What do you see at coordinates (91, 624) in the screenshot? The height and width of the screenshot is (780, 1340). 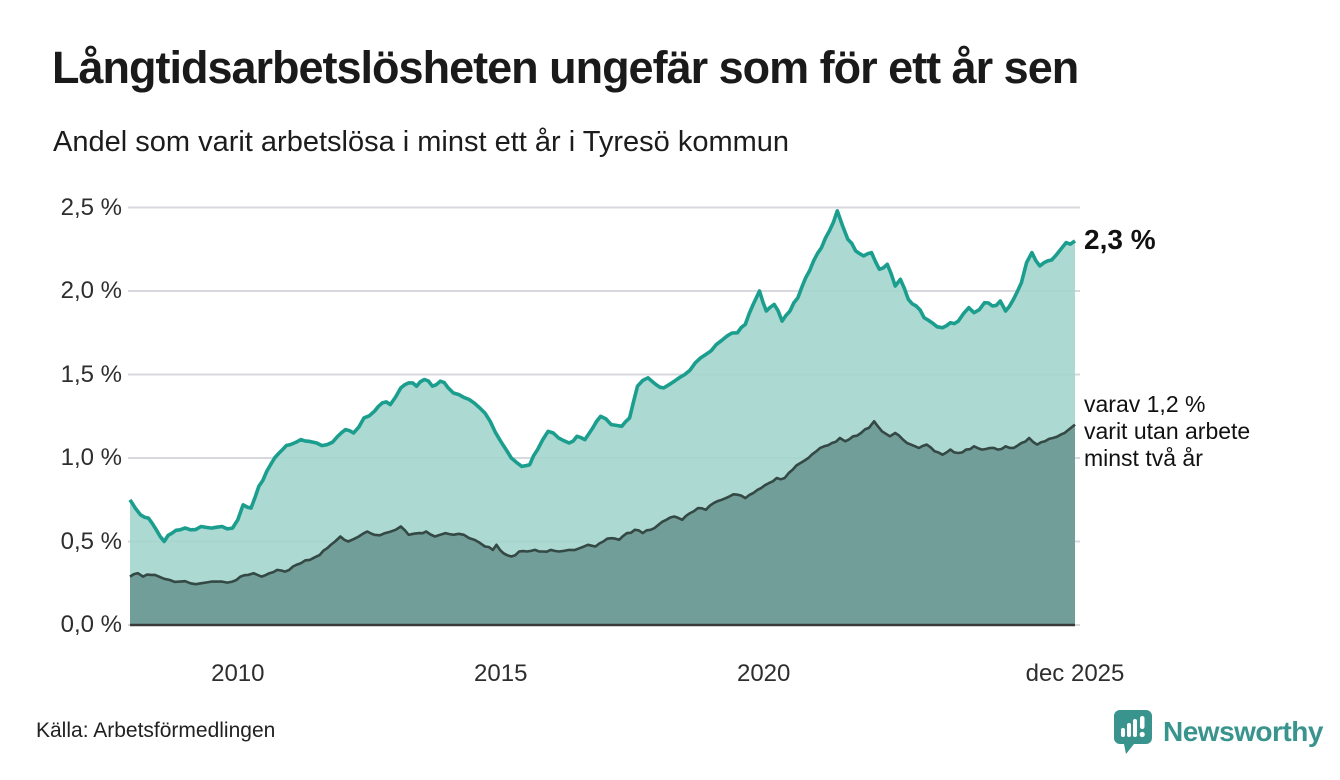 I see `y-axis-tick-label: 0,0 %` at bounding box center [91, 624].